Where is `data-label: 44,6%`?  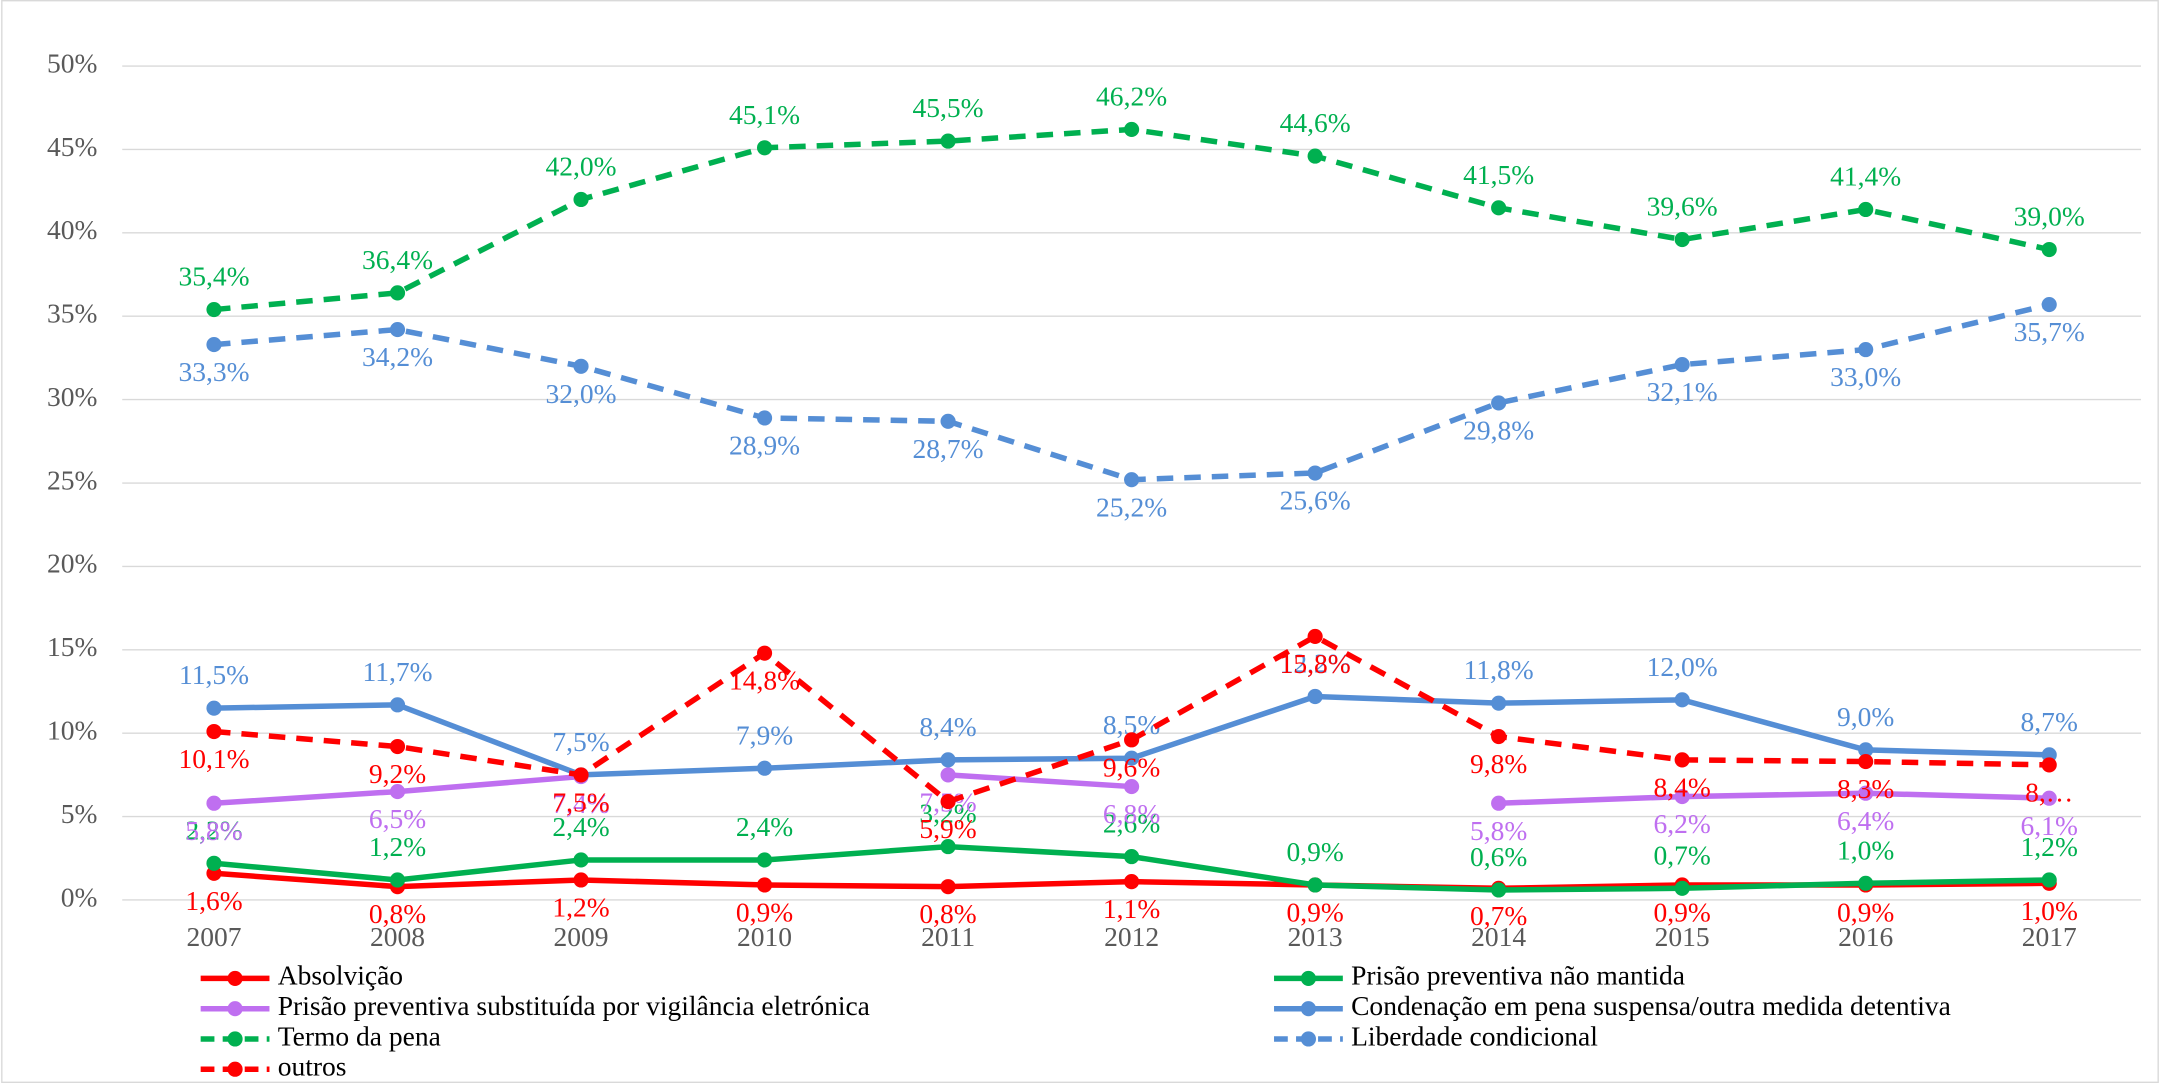 data-label: 44,6% is located at coordinates (1315, 122).